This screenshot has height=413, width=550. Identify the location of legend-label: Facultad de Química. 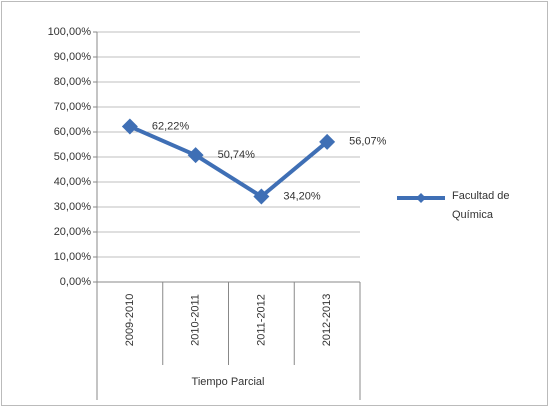
(481, 205).